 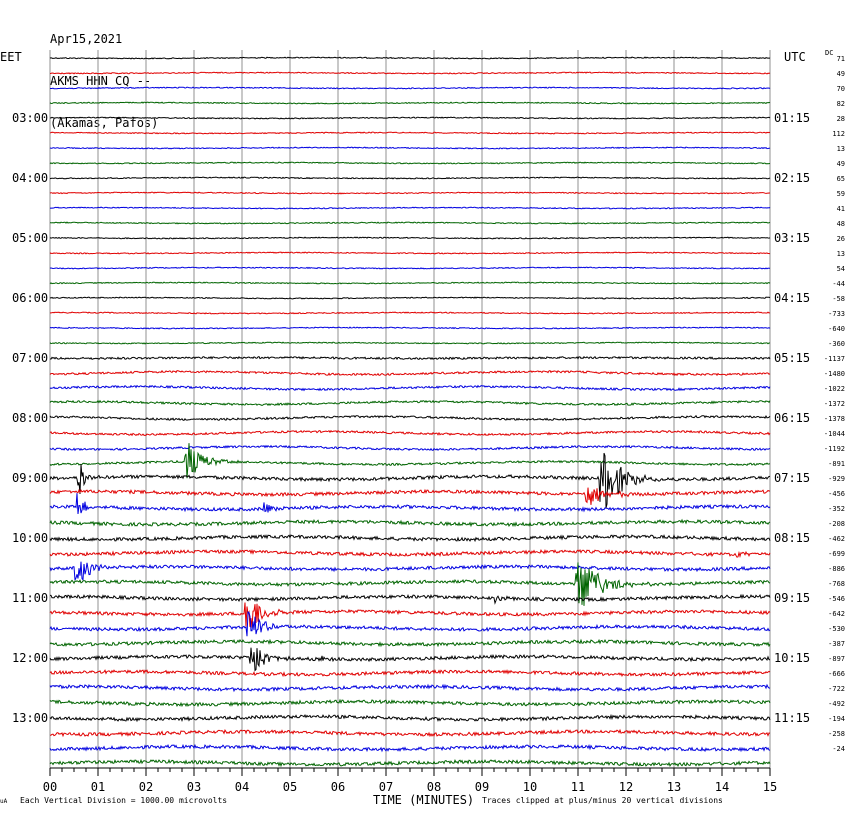 I want to click on left-hour-label: 06:00, so click(x=30, y=298).